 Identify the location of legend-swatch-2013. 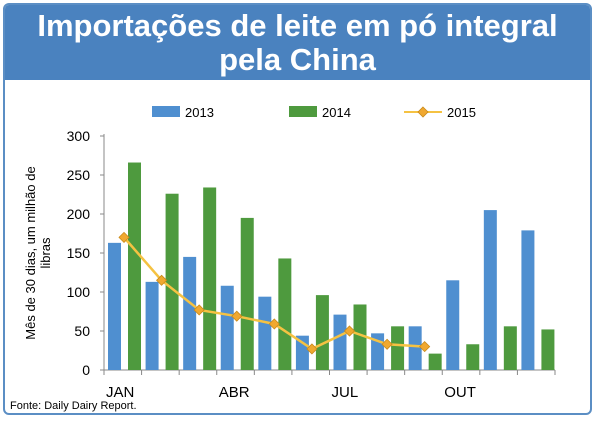
(166, 111).